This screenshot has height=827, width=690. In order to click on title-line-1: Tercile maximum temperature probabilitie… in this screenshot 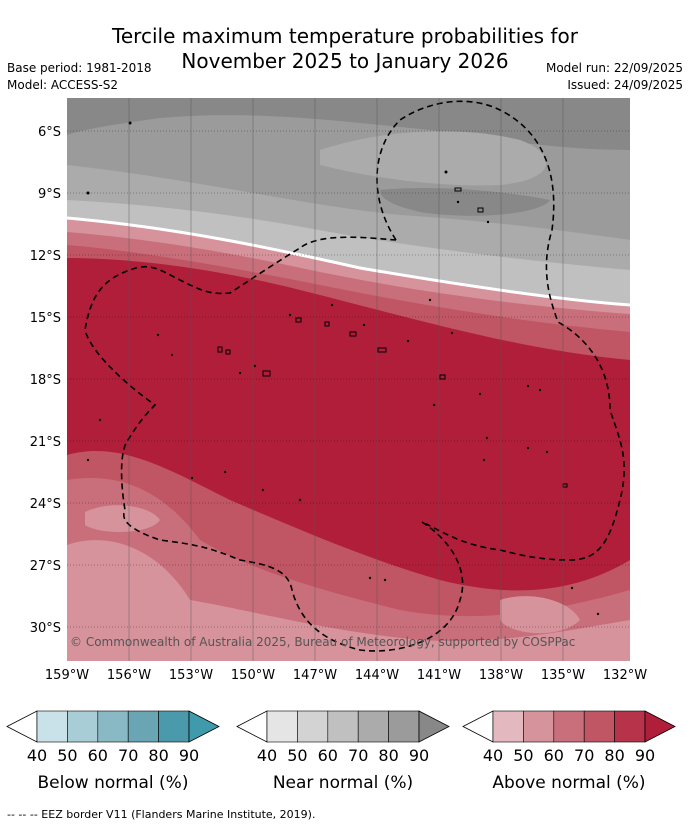, I will do `click(345, 36)`.